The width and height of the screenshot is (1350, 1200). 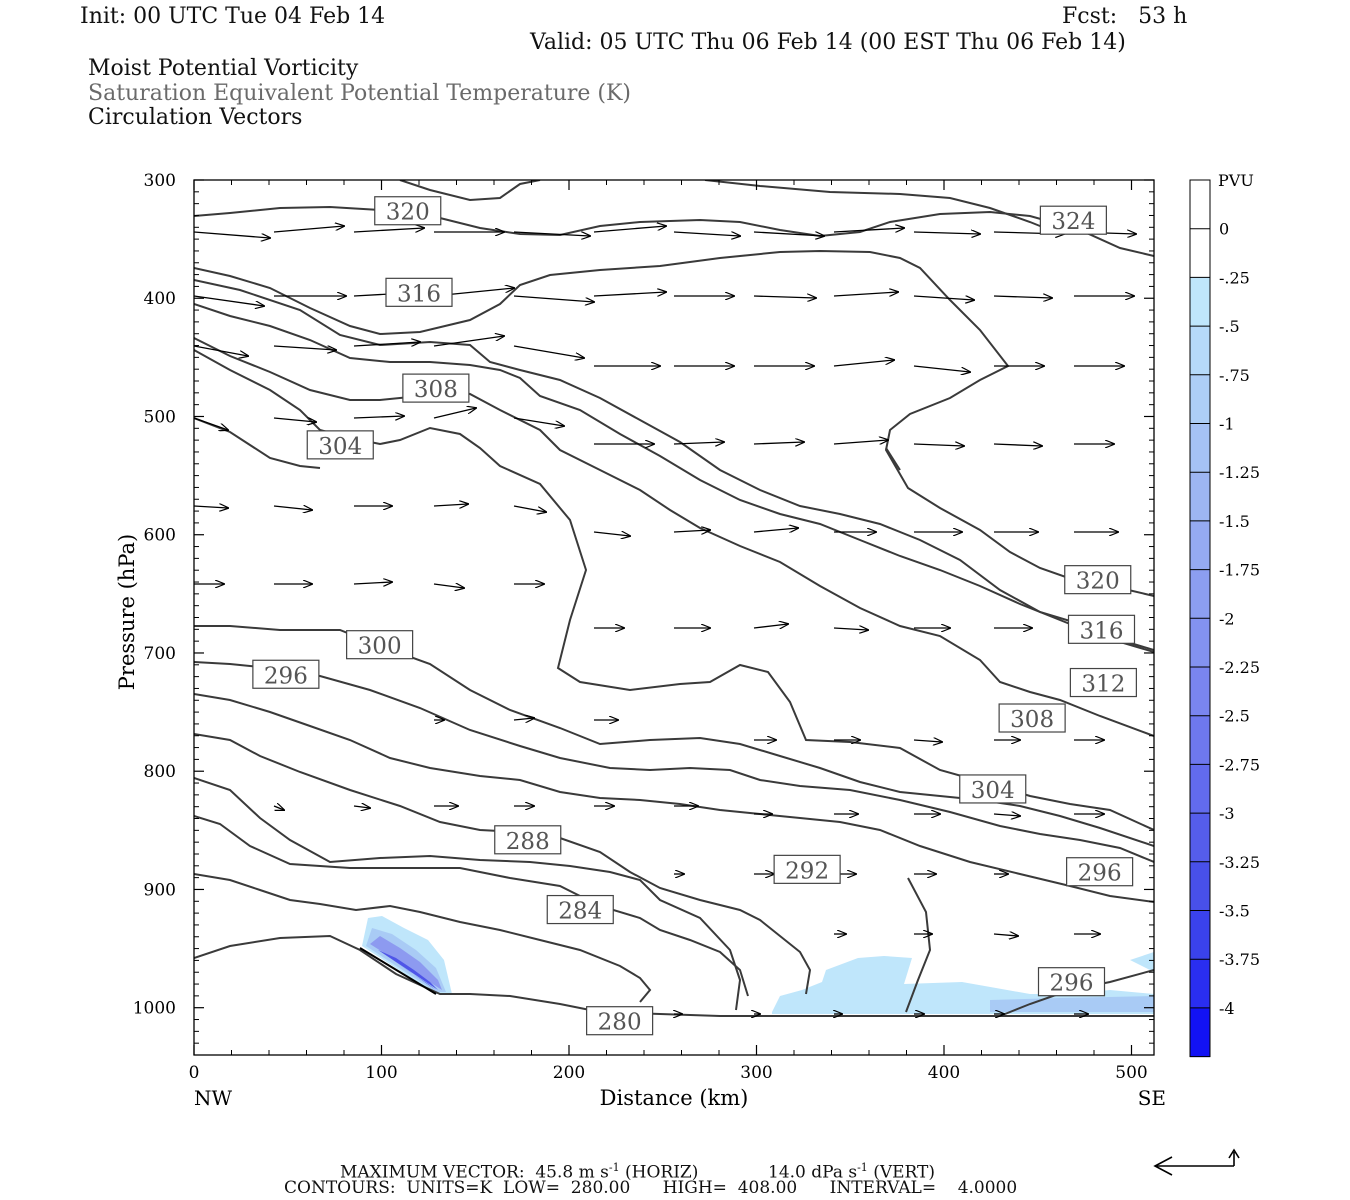 I want to click on x-tick-label: 500, so click(x=1131, y=1073).